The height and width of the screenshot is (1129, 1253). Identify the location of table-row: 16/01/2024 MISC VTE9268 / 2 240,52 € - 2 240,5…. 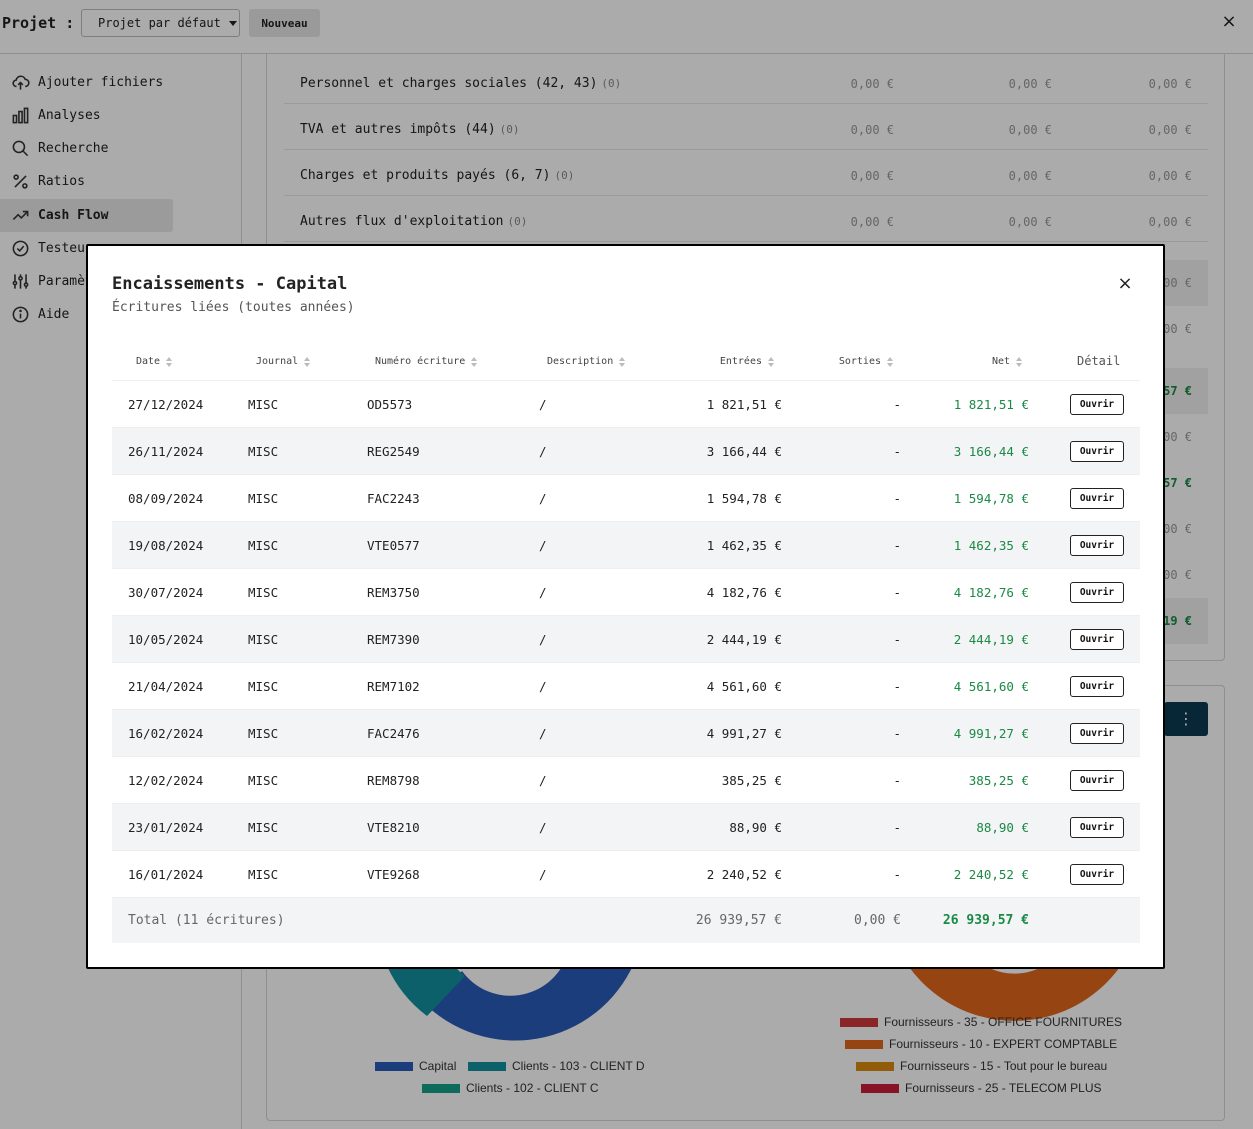
(626, 874).